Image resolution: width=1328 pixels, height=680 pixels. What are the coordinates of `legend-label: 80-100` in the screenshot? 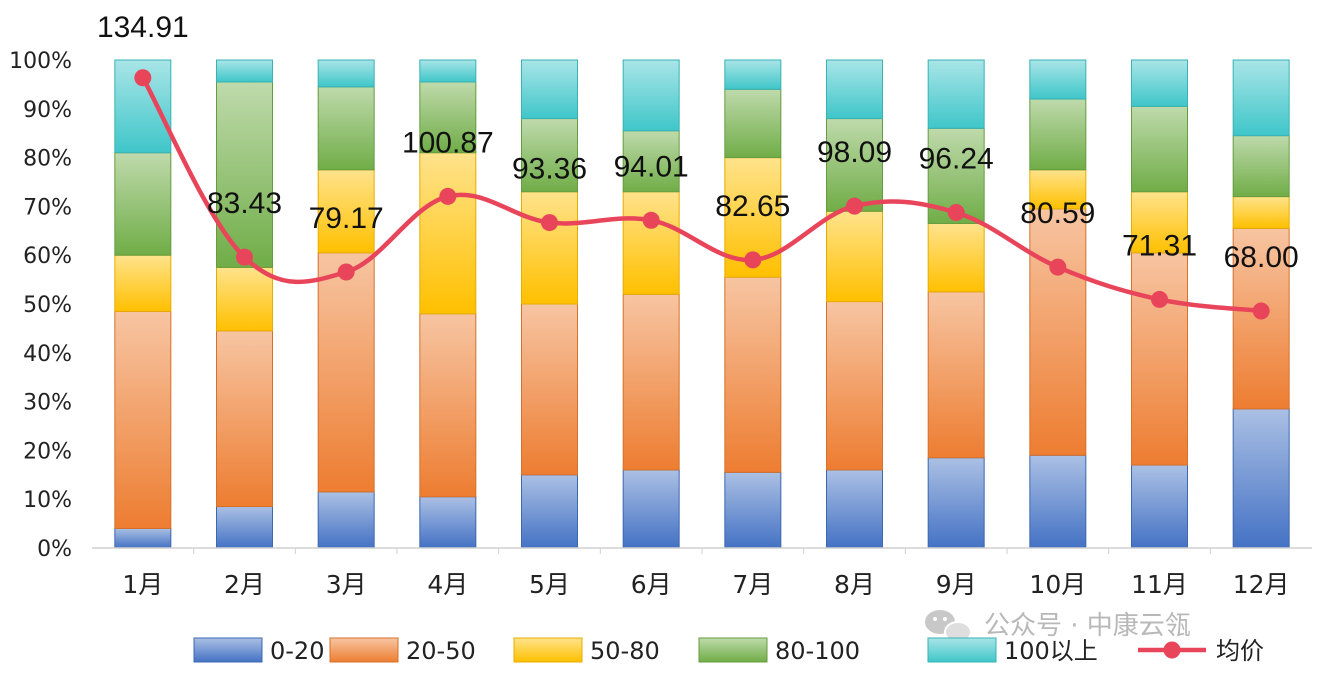 It's located at (817, 651).